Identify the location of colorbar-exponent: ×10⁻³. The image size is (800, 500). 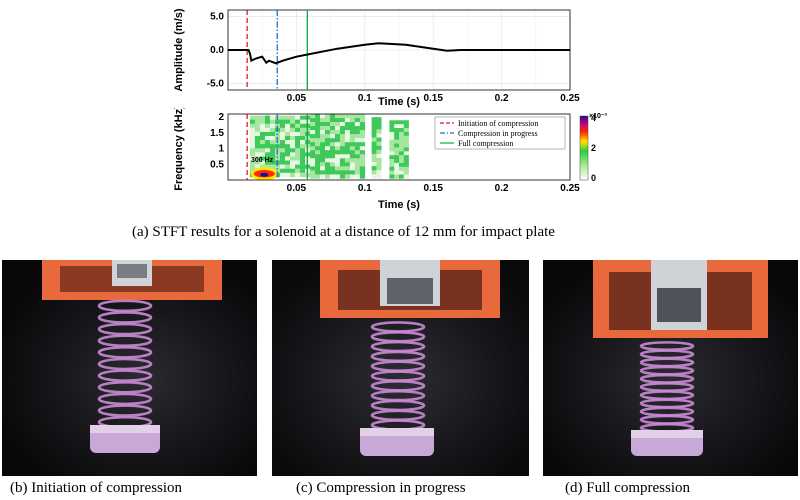
(598, 116).